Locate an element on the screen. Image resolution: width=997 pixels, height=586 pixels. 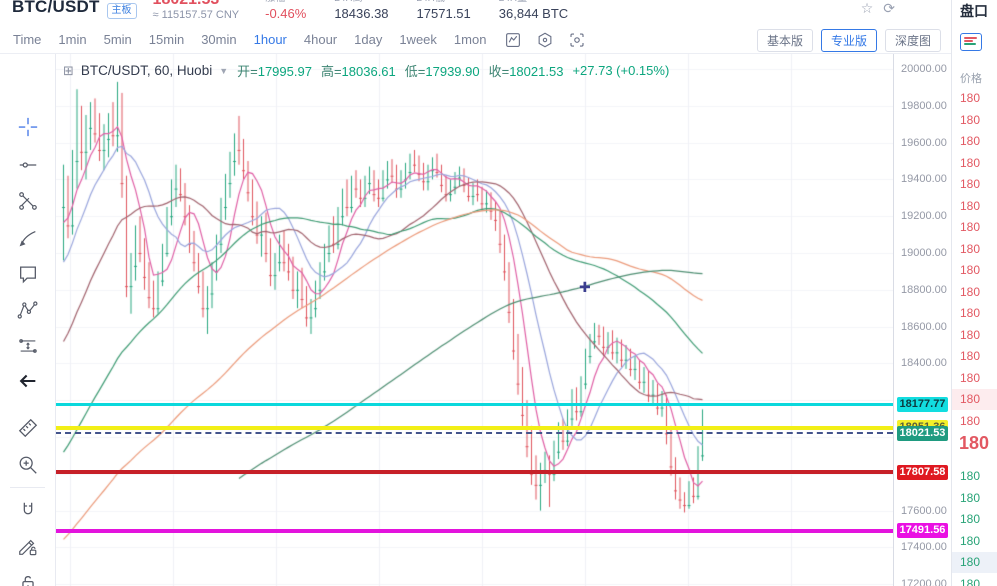
tool-text-note-button is located at coordinates (28, 274).